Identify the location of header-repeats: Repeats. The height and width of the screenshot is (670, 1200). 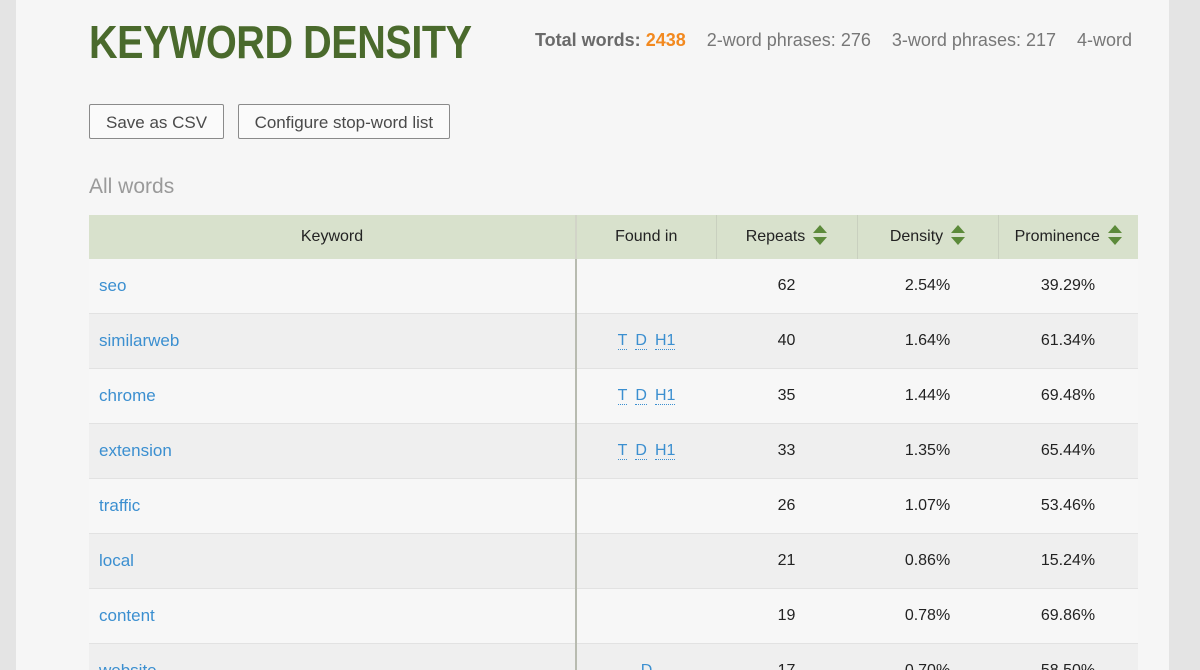
(787, 237).